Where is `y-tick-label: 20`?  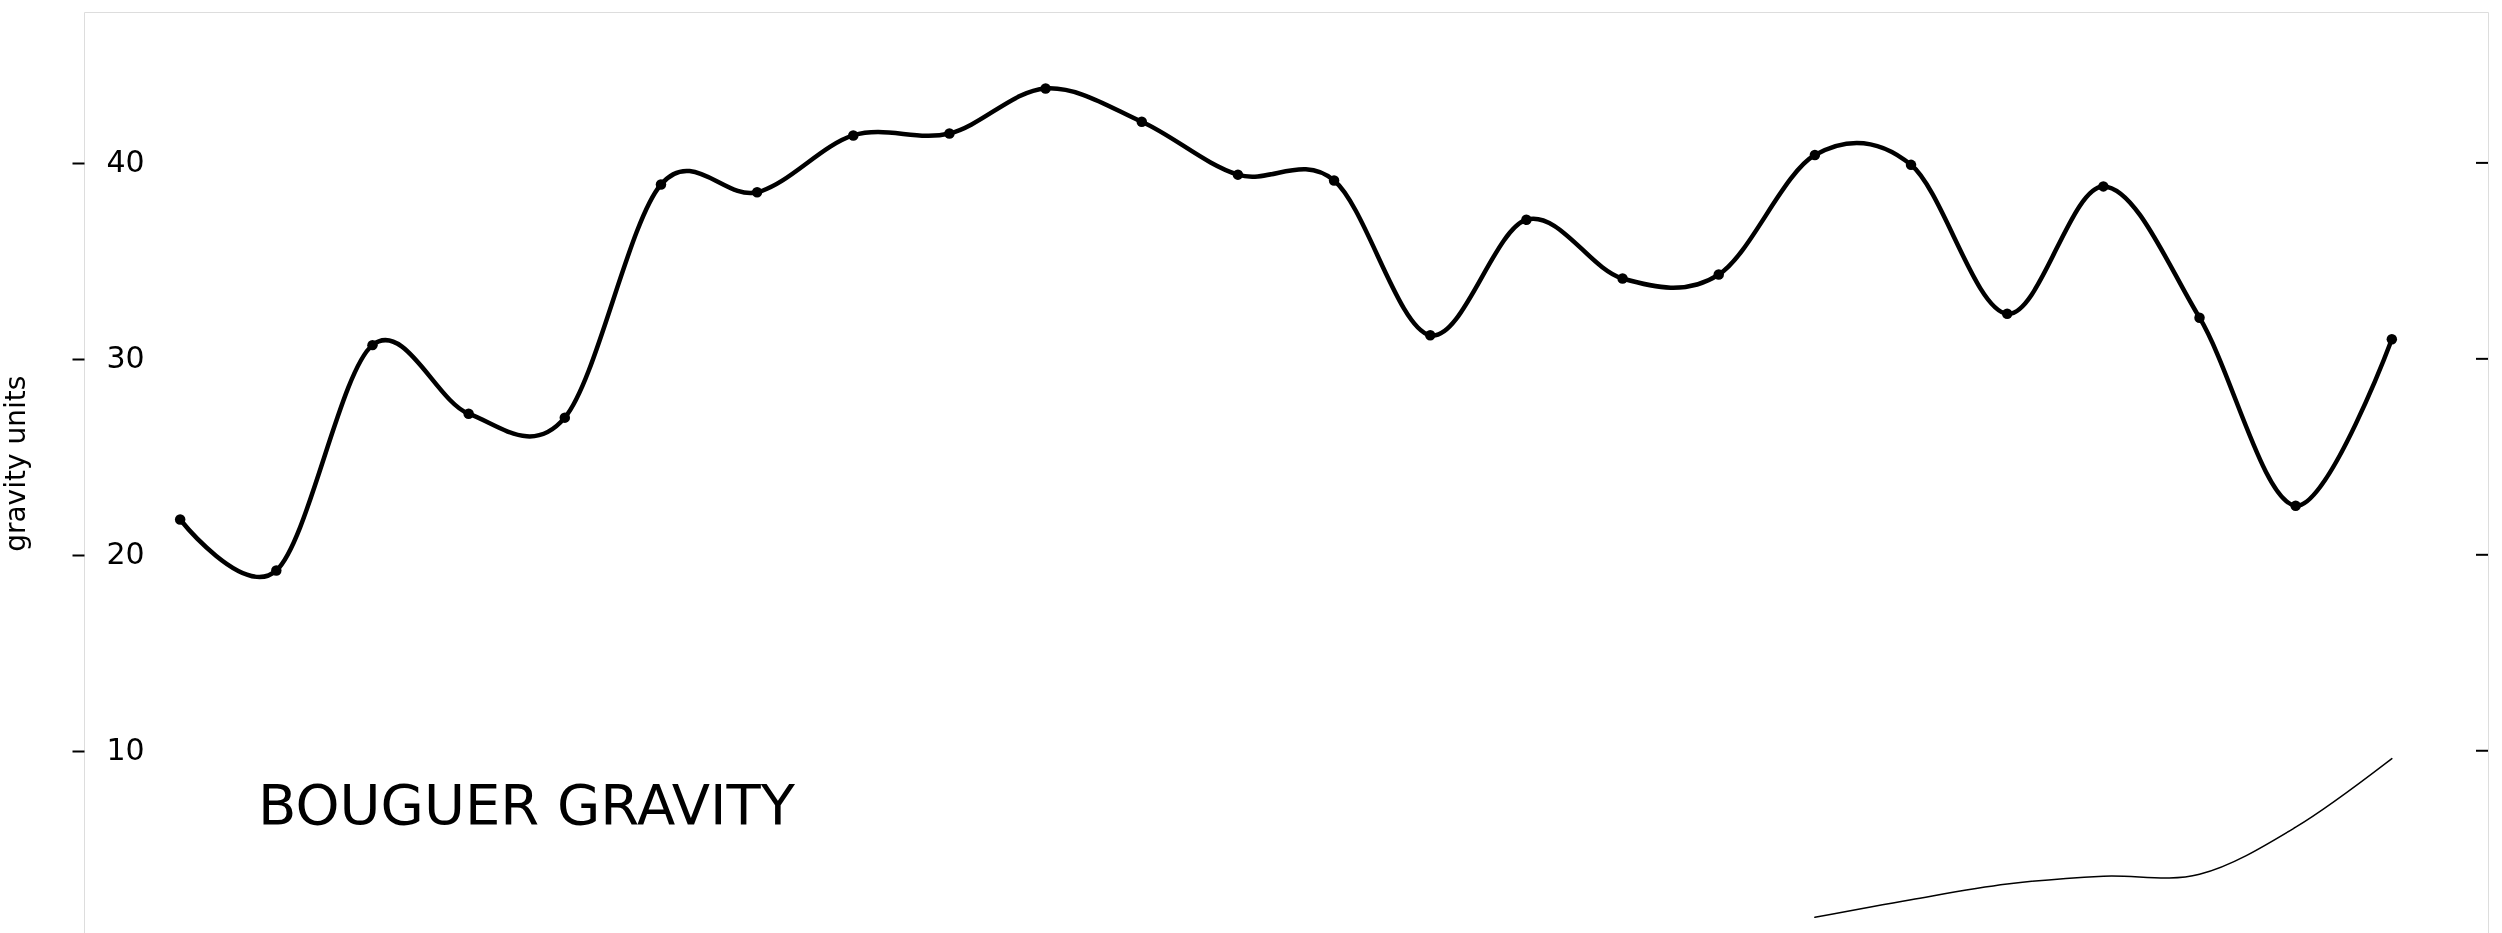 y-tick-label: 20 is located at coordinates (125, 554).